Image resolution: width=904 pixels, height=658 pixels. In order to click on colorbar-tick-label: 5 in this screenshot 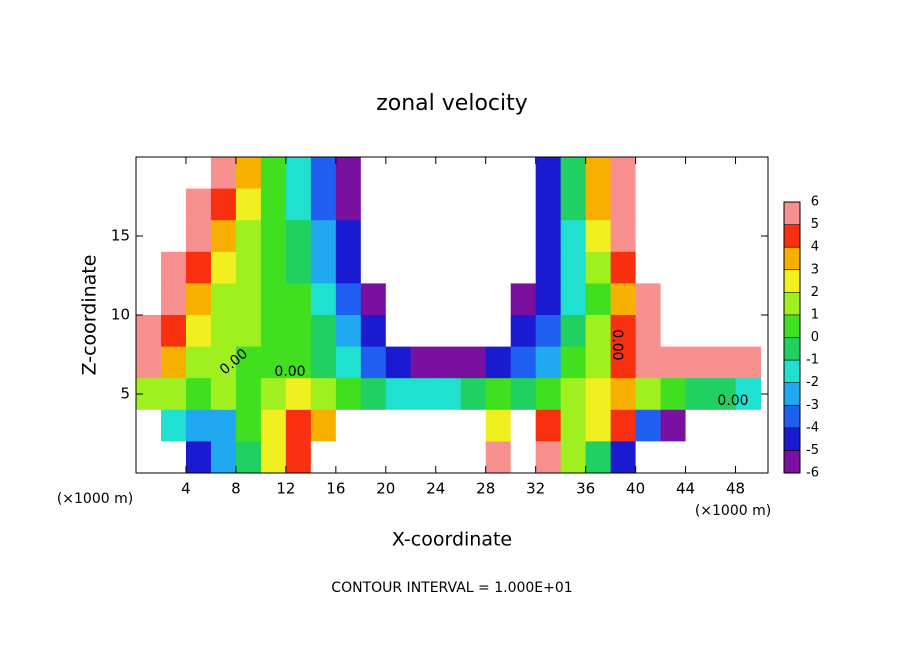, I will do `click(815, 224)`.